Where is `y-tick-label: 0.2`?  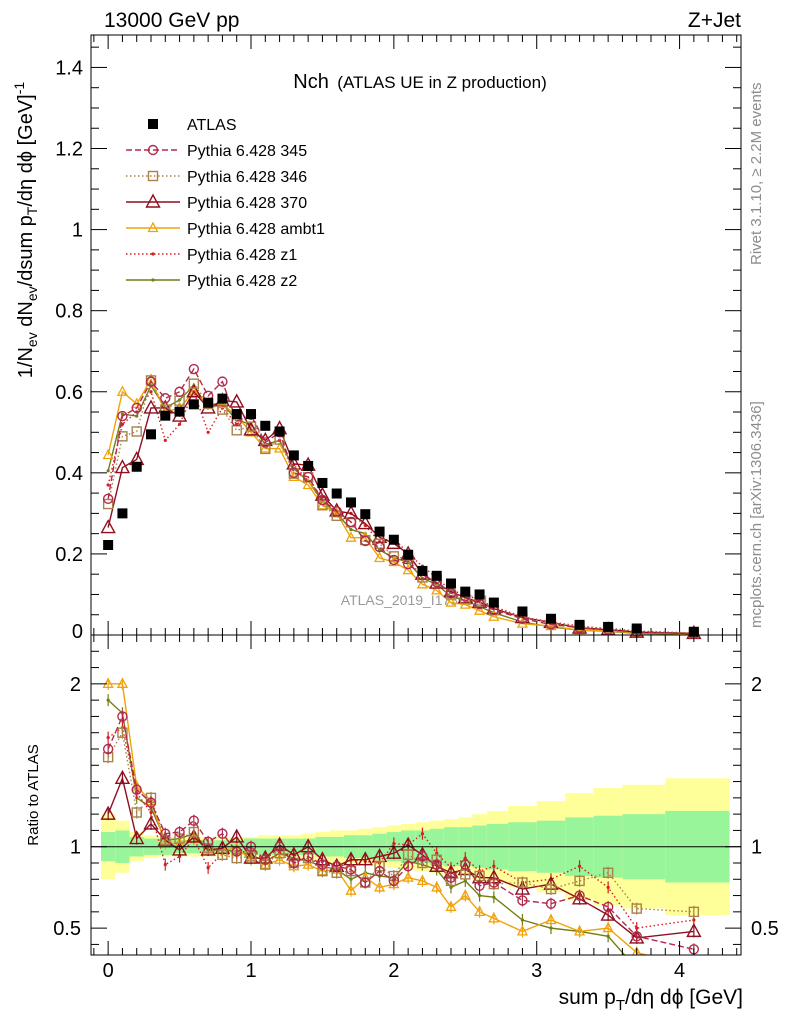 y-tick-label: 0.2 is located at coordinates (69, 555).